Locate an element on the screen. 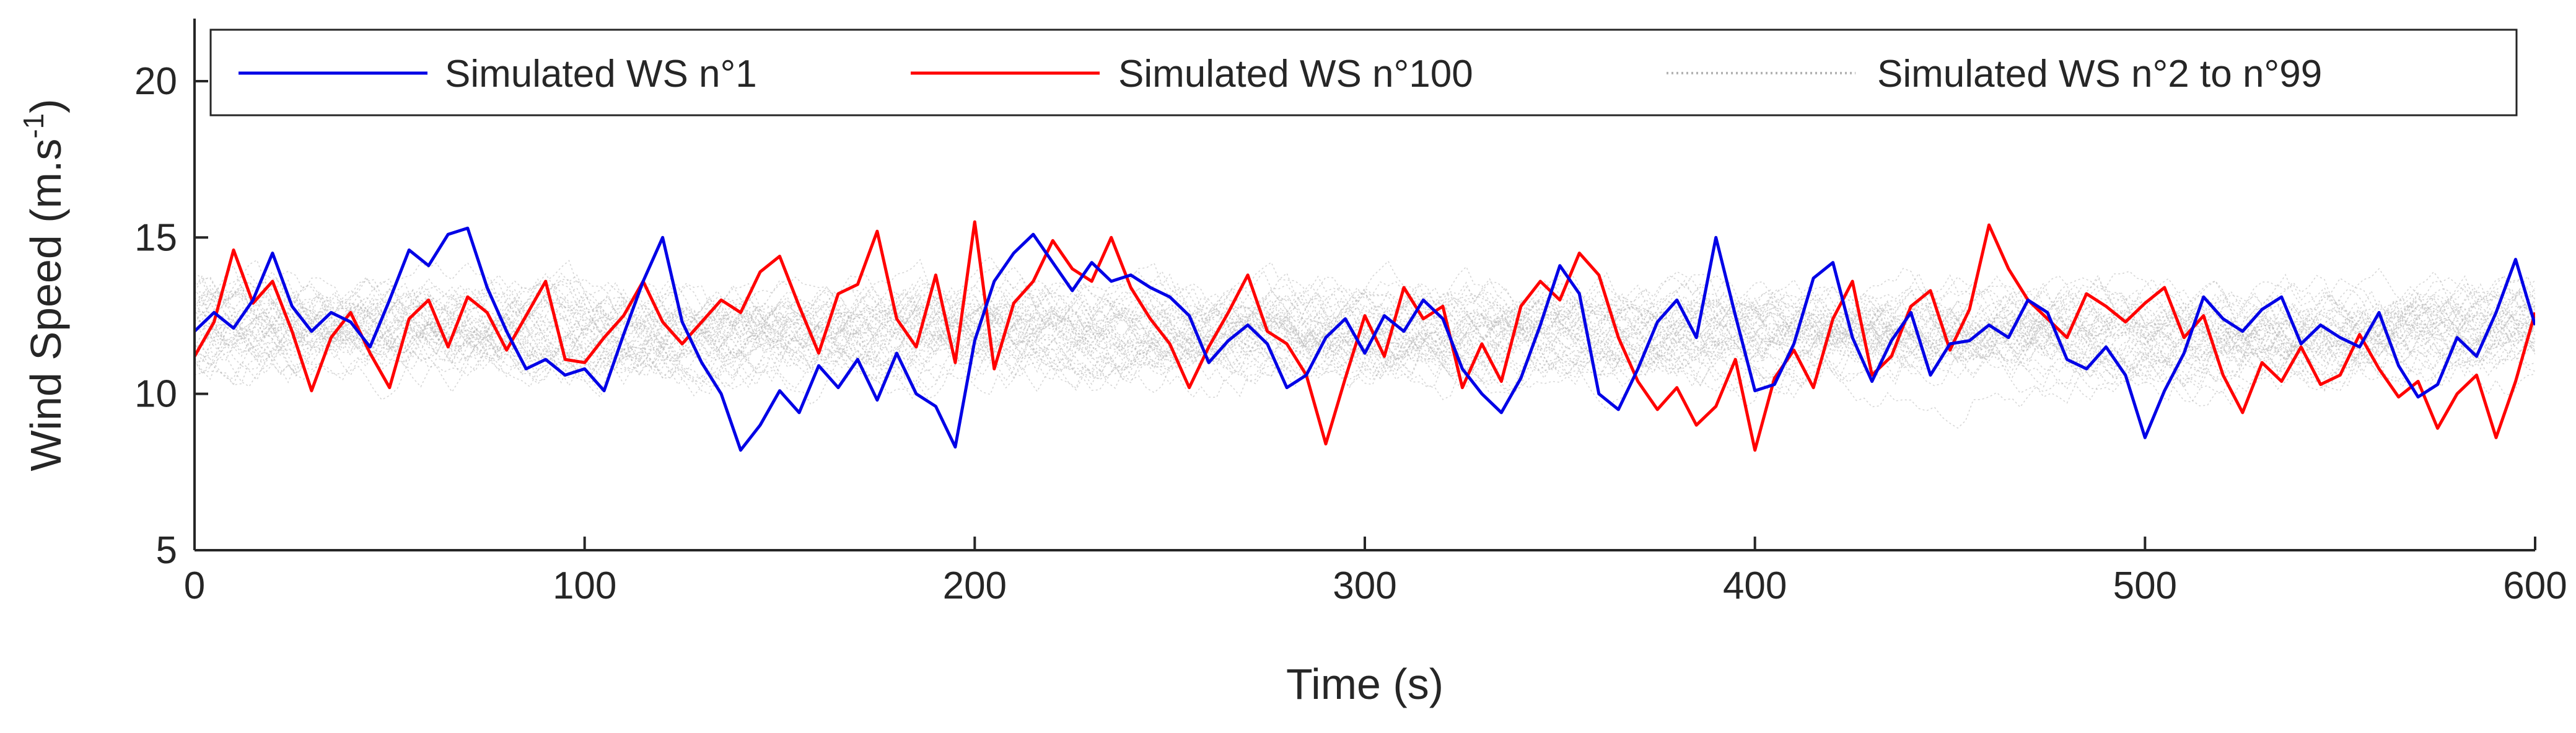  x-ticks: 0 100 200 300 400 500 600 is located at coordinates (1375, 572).